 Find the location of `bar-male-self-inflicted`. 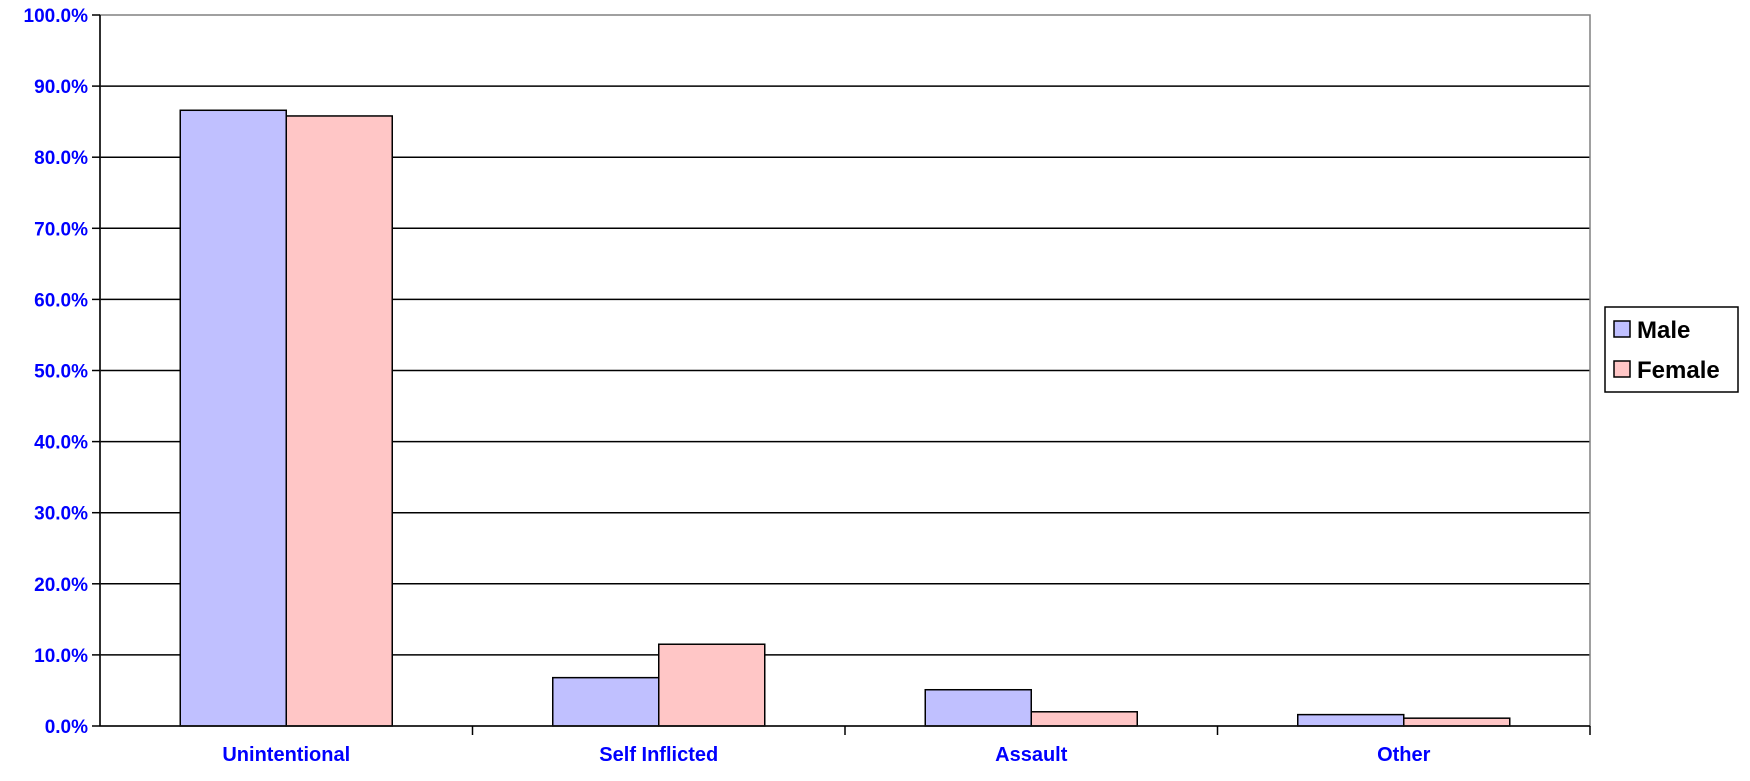

bar-male-self-inflicted is located at coordinates (606, 701).